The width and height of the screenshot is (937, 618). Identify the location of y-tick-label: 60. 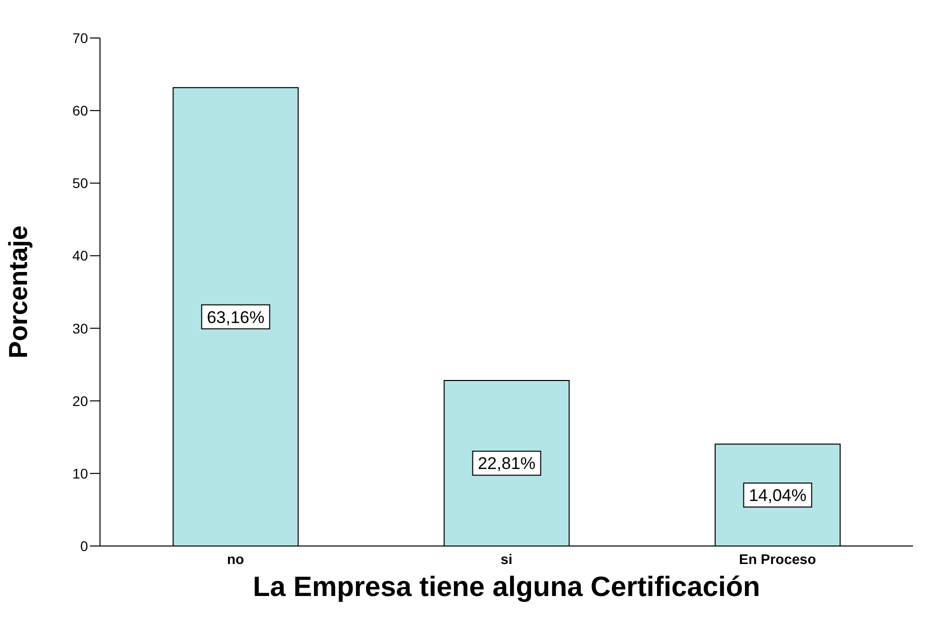
(80, 110).